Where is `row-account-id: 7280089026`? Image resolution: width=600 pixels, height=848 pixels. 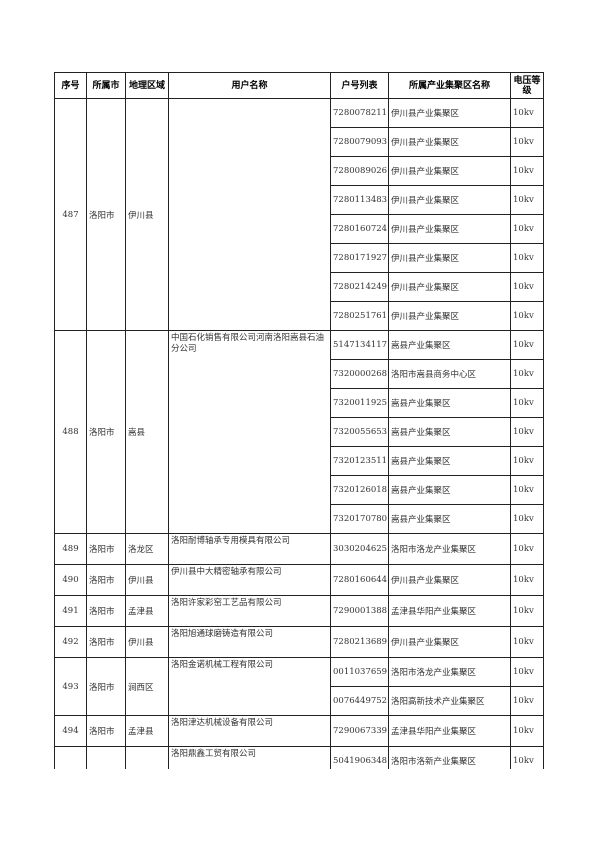 row-account-id: 7280089026 is located at coordinates (359, 171).